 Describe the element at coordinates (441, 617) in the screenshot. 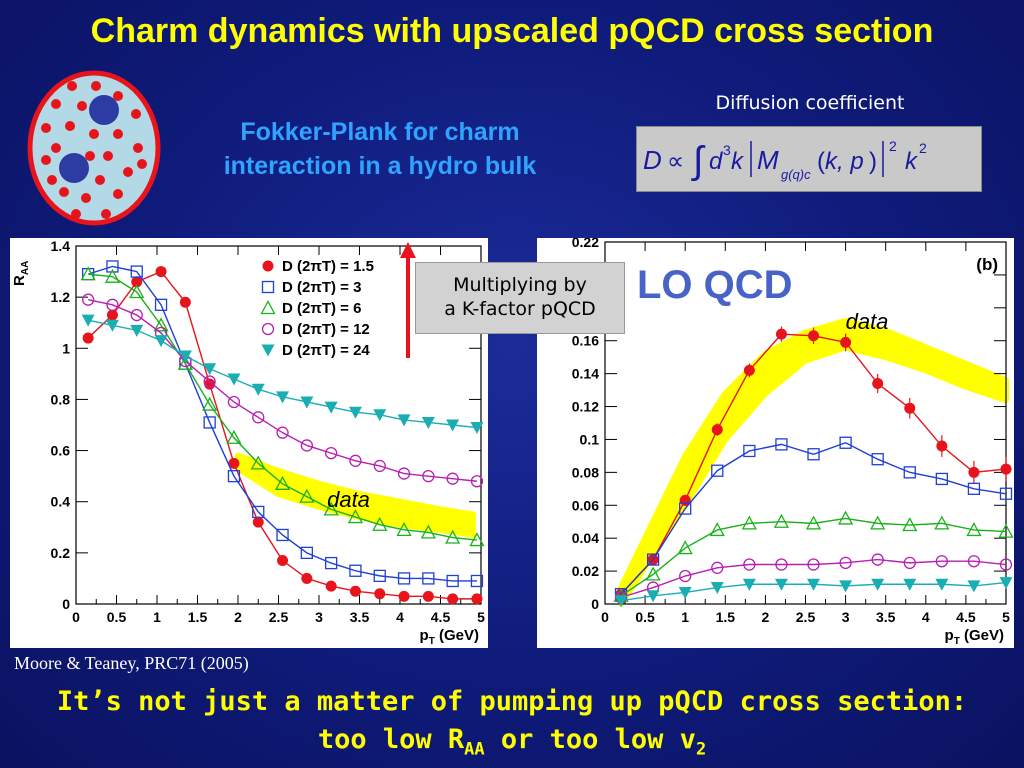

I see `x-tick-label: 4.5` at that location.